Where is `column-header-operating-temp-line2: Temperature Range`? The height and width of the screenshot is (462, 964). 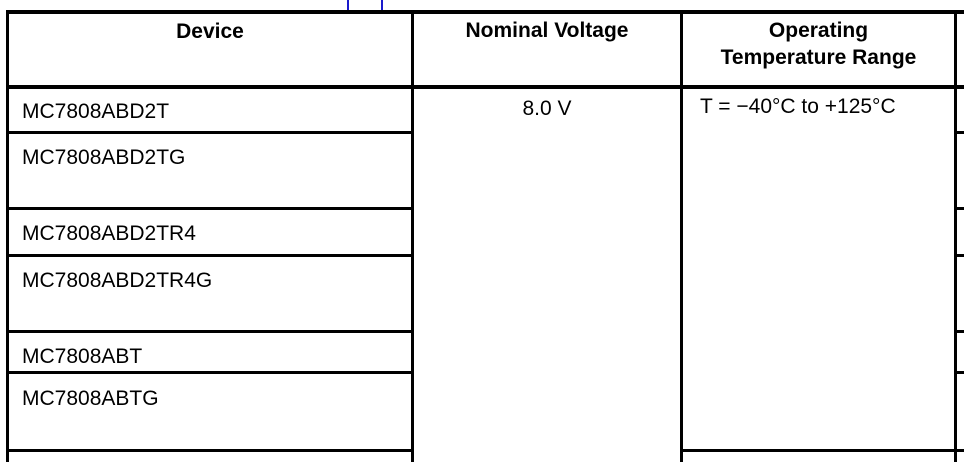
column-header-operating-temp-line2: Temperature Range is located at coordinates (818, 57).